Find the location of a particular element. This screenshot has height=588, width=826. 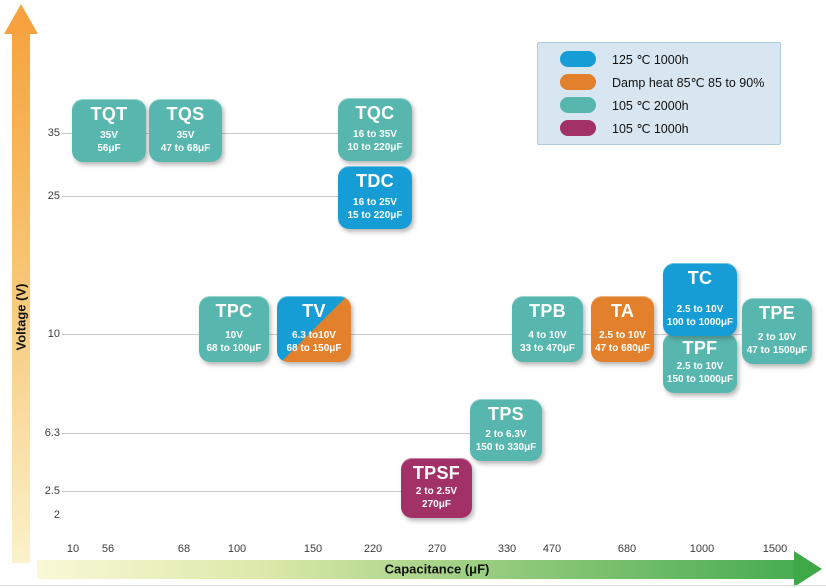

product-name: TQT is located at coordinates (109, 114).